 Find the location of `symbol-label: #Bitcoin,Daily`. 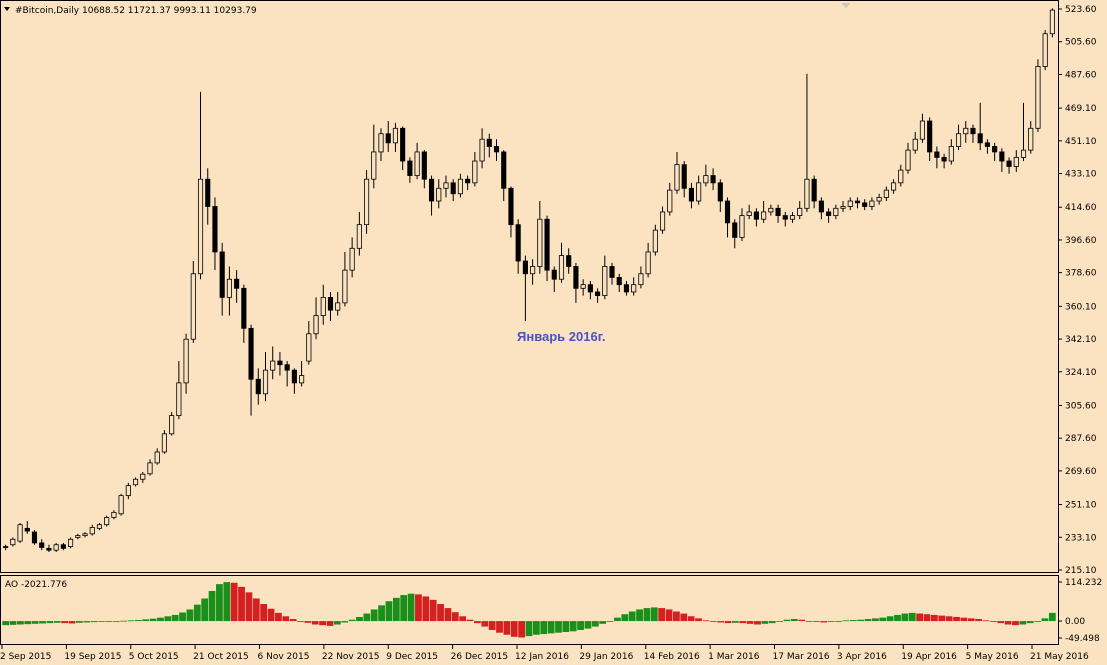

symbol-label: #Bitcoin,Daily is located at coordinates (47, 11).